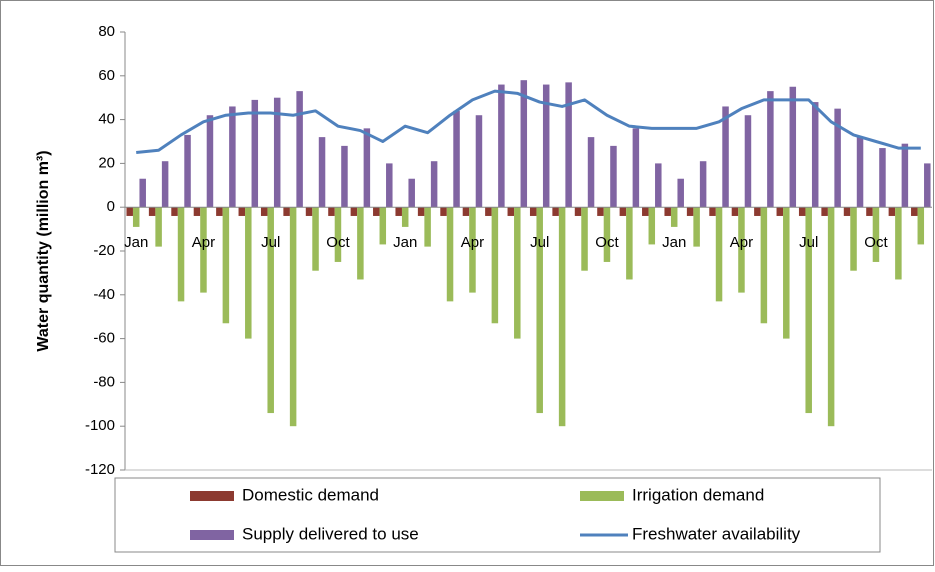  I want to click on legend-label: Supply delivered to use, so click(330, 533).